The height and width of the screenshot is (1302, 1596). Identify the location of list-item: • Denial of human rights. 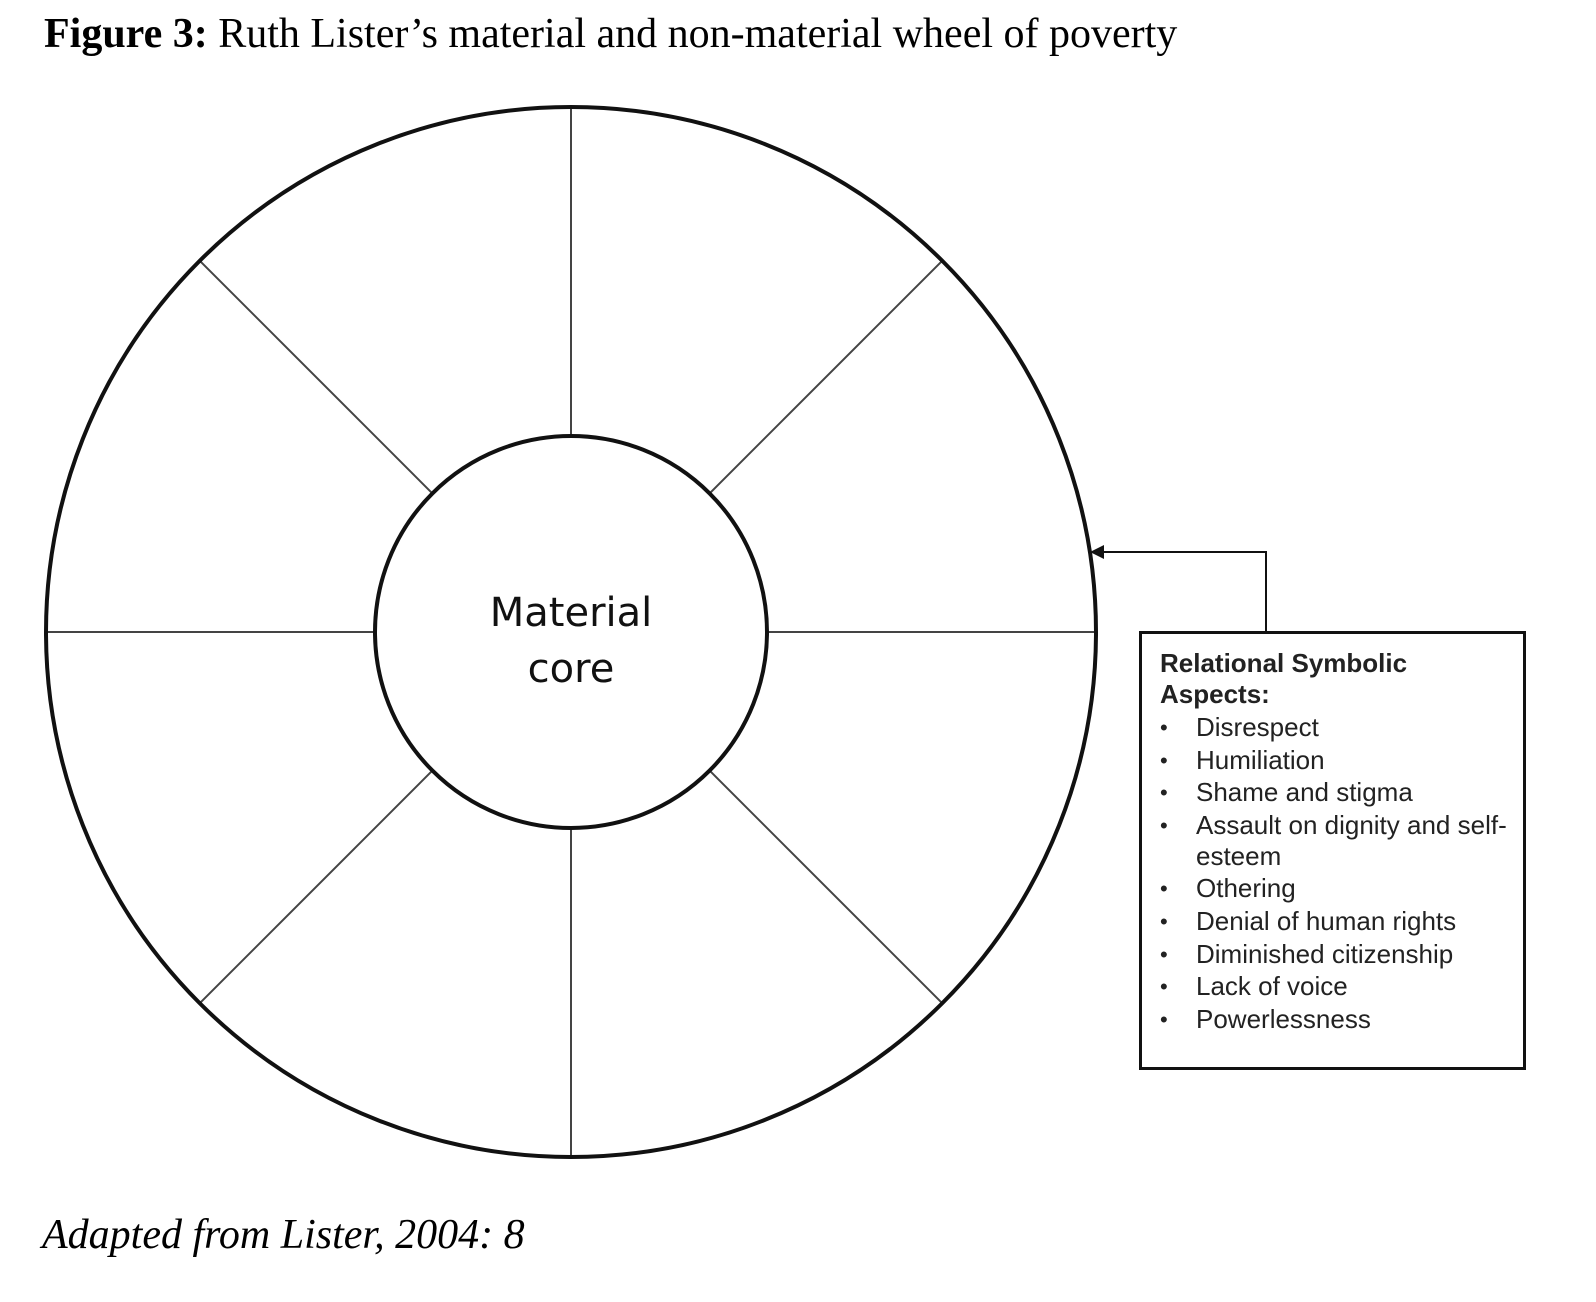
(1333, 921).